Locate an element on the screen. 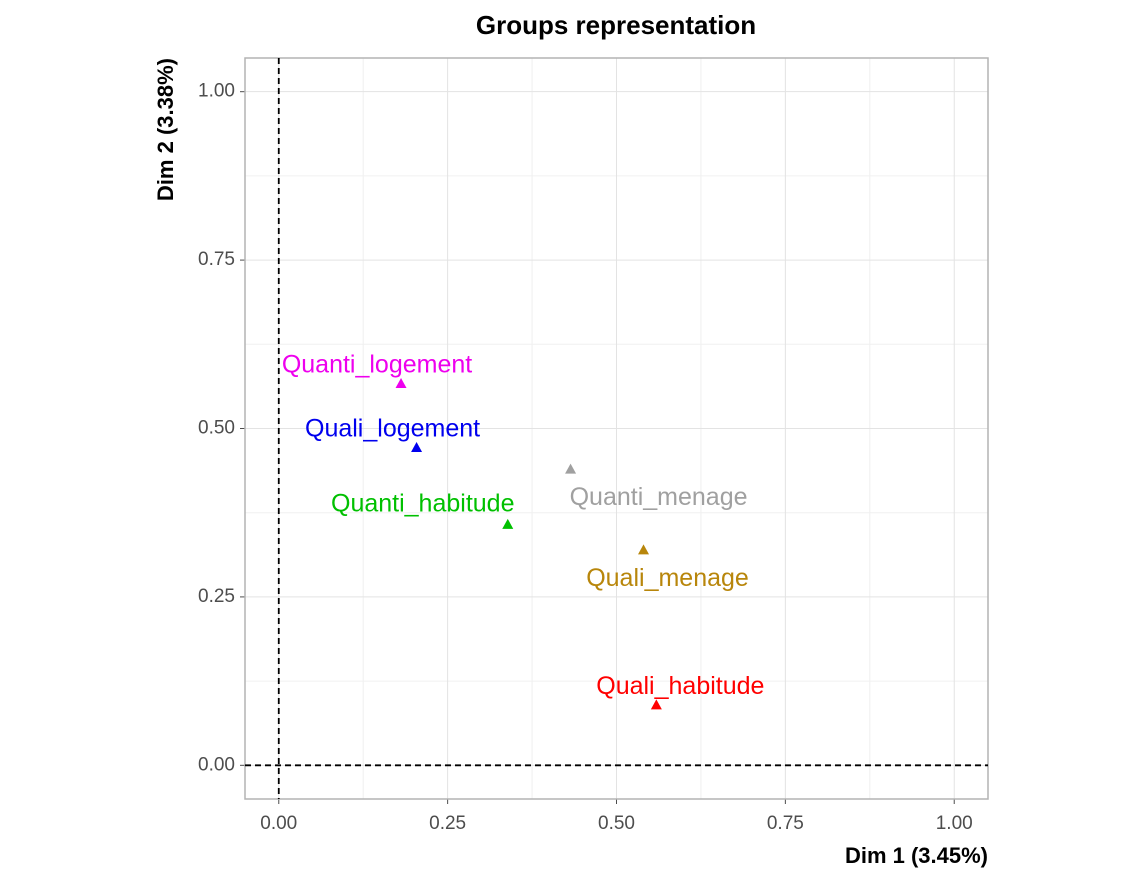 Image resolution: width=1142 pixels, height=884 pixels. point-label: Quali_habitude is located at coordinates (680, 686).